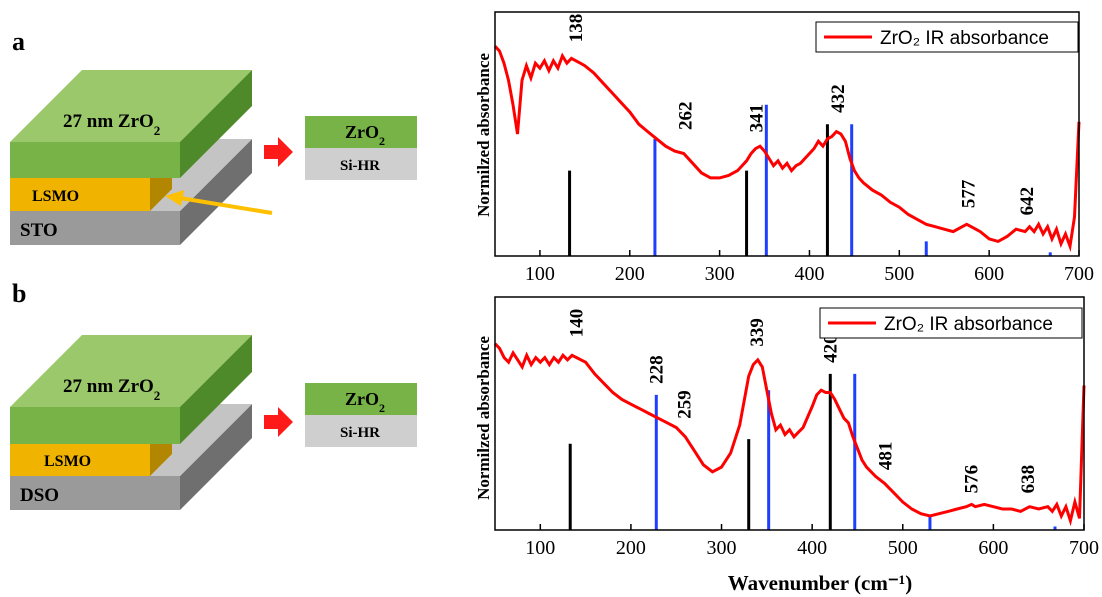  I want to click on lsmo-layer-a: LSMO, so click(91, 183).